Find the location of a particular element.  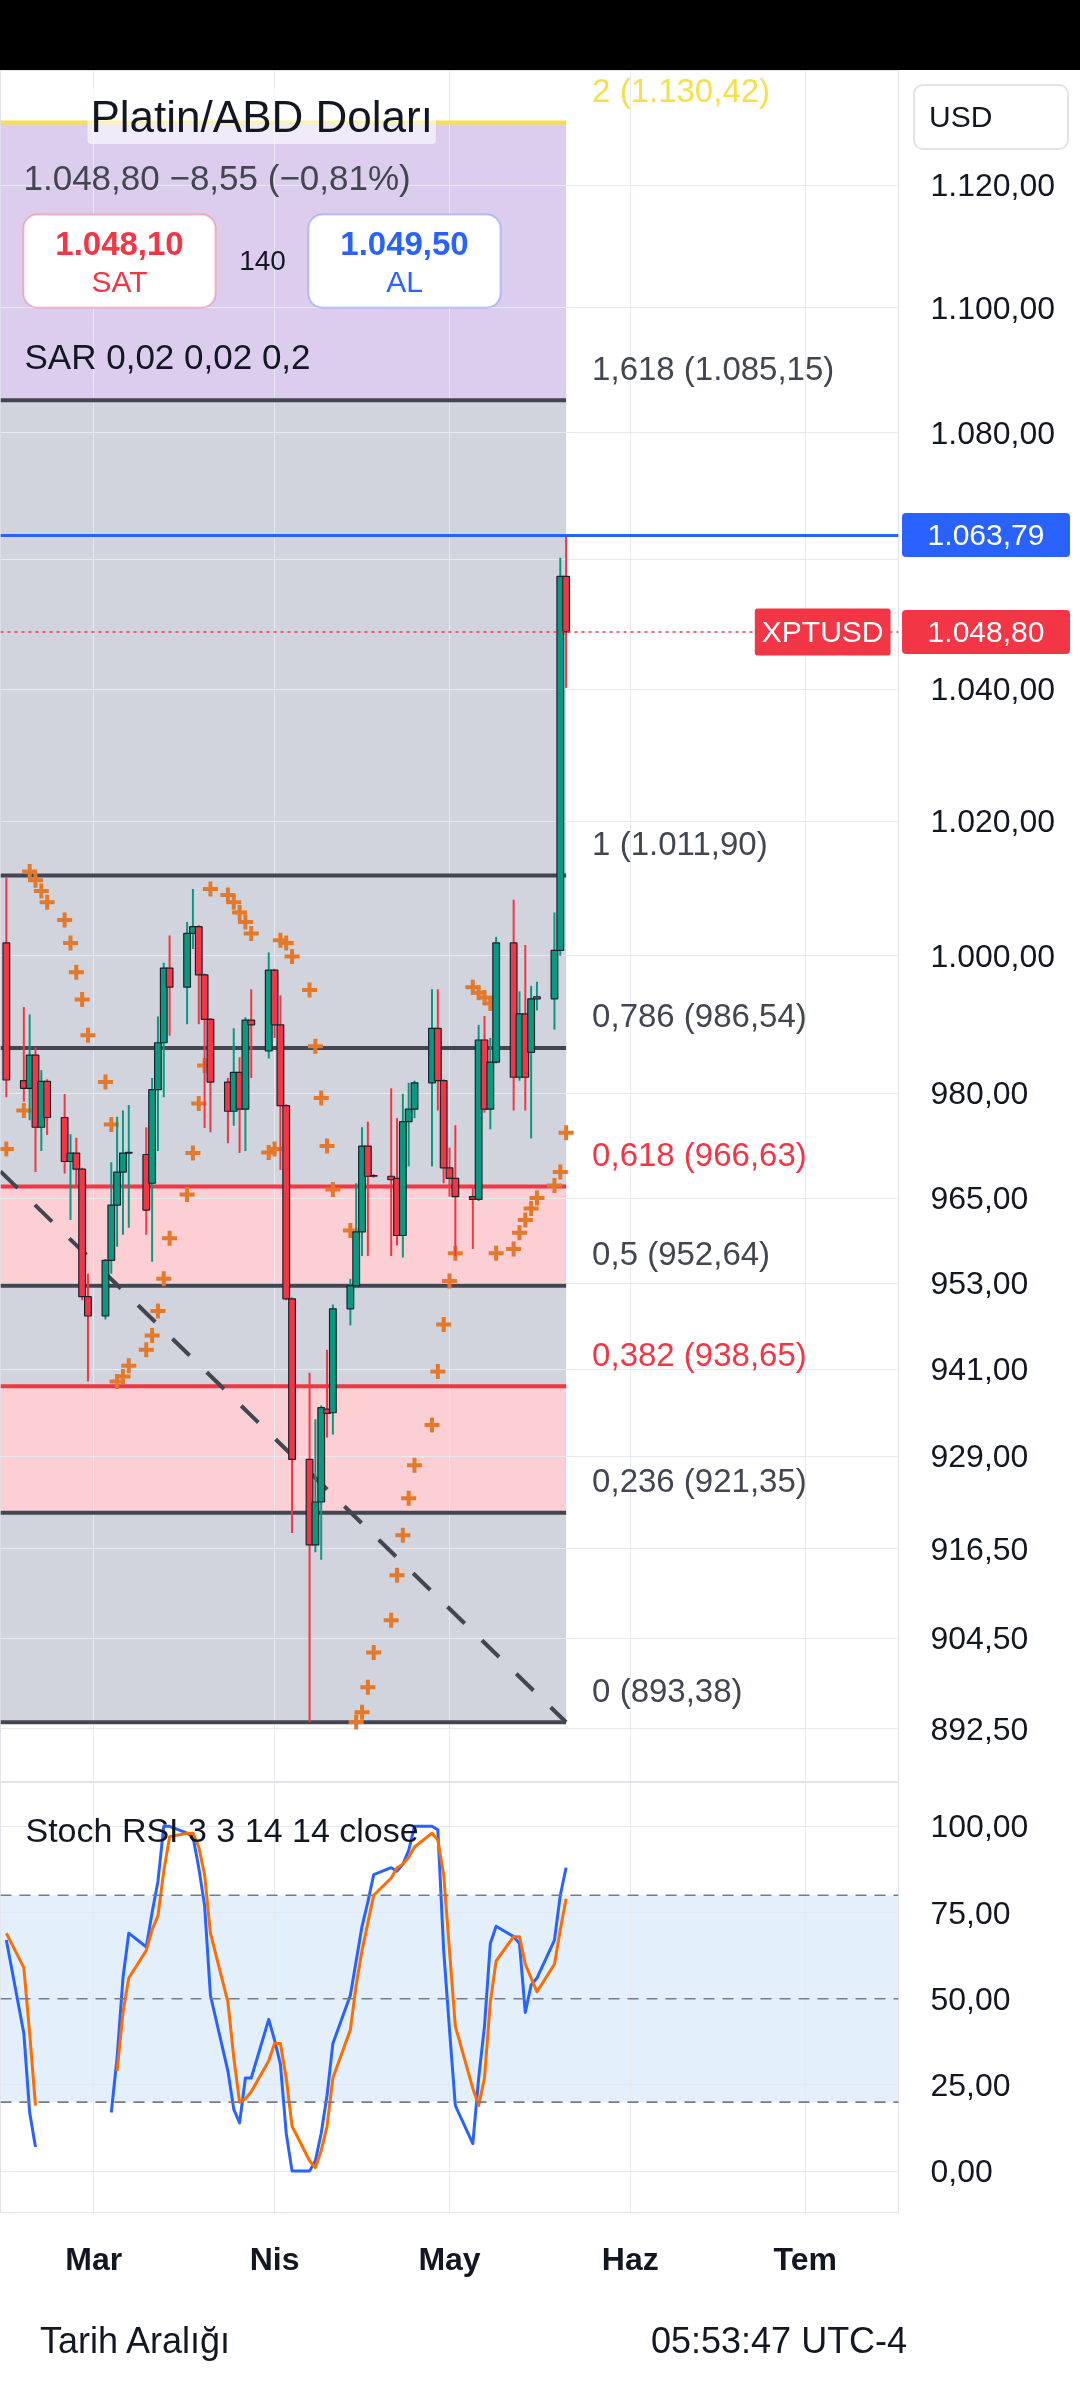

annotation: AL is located at coordinates (404, 281).